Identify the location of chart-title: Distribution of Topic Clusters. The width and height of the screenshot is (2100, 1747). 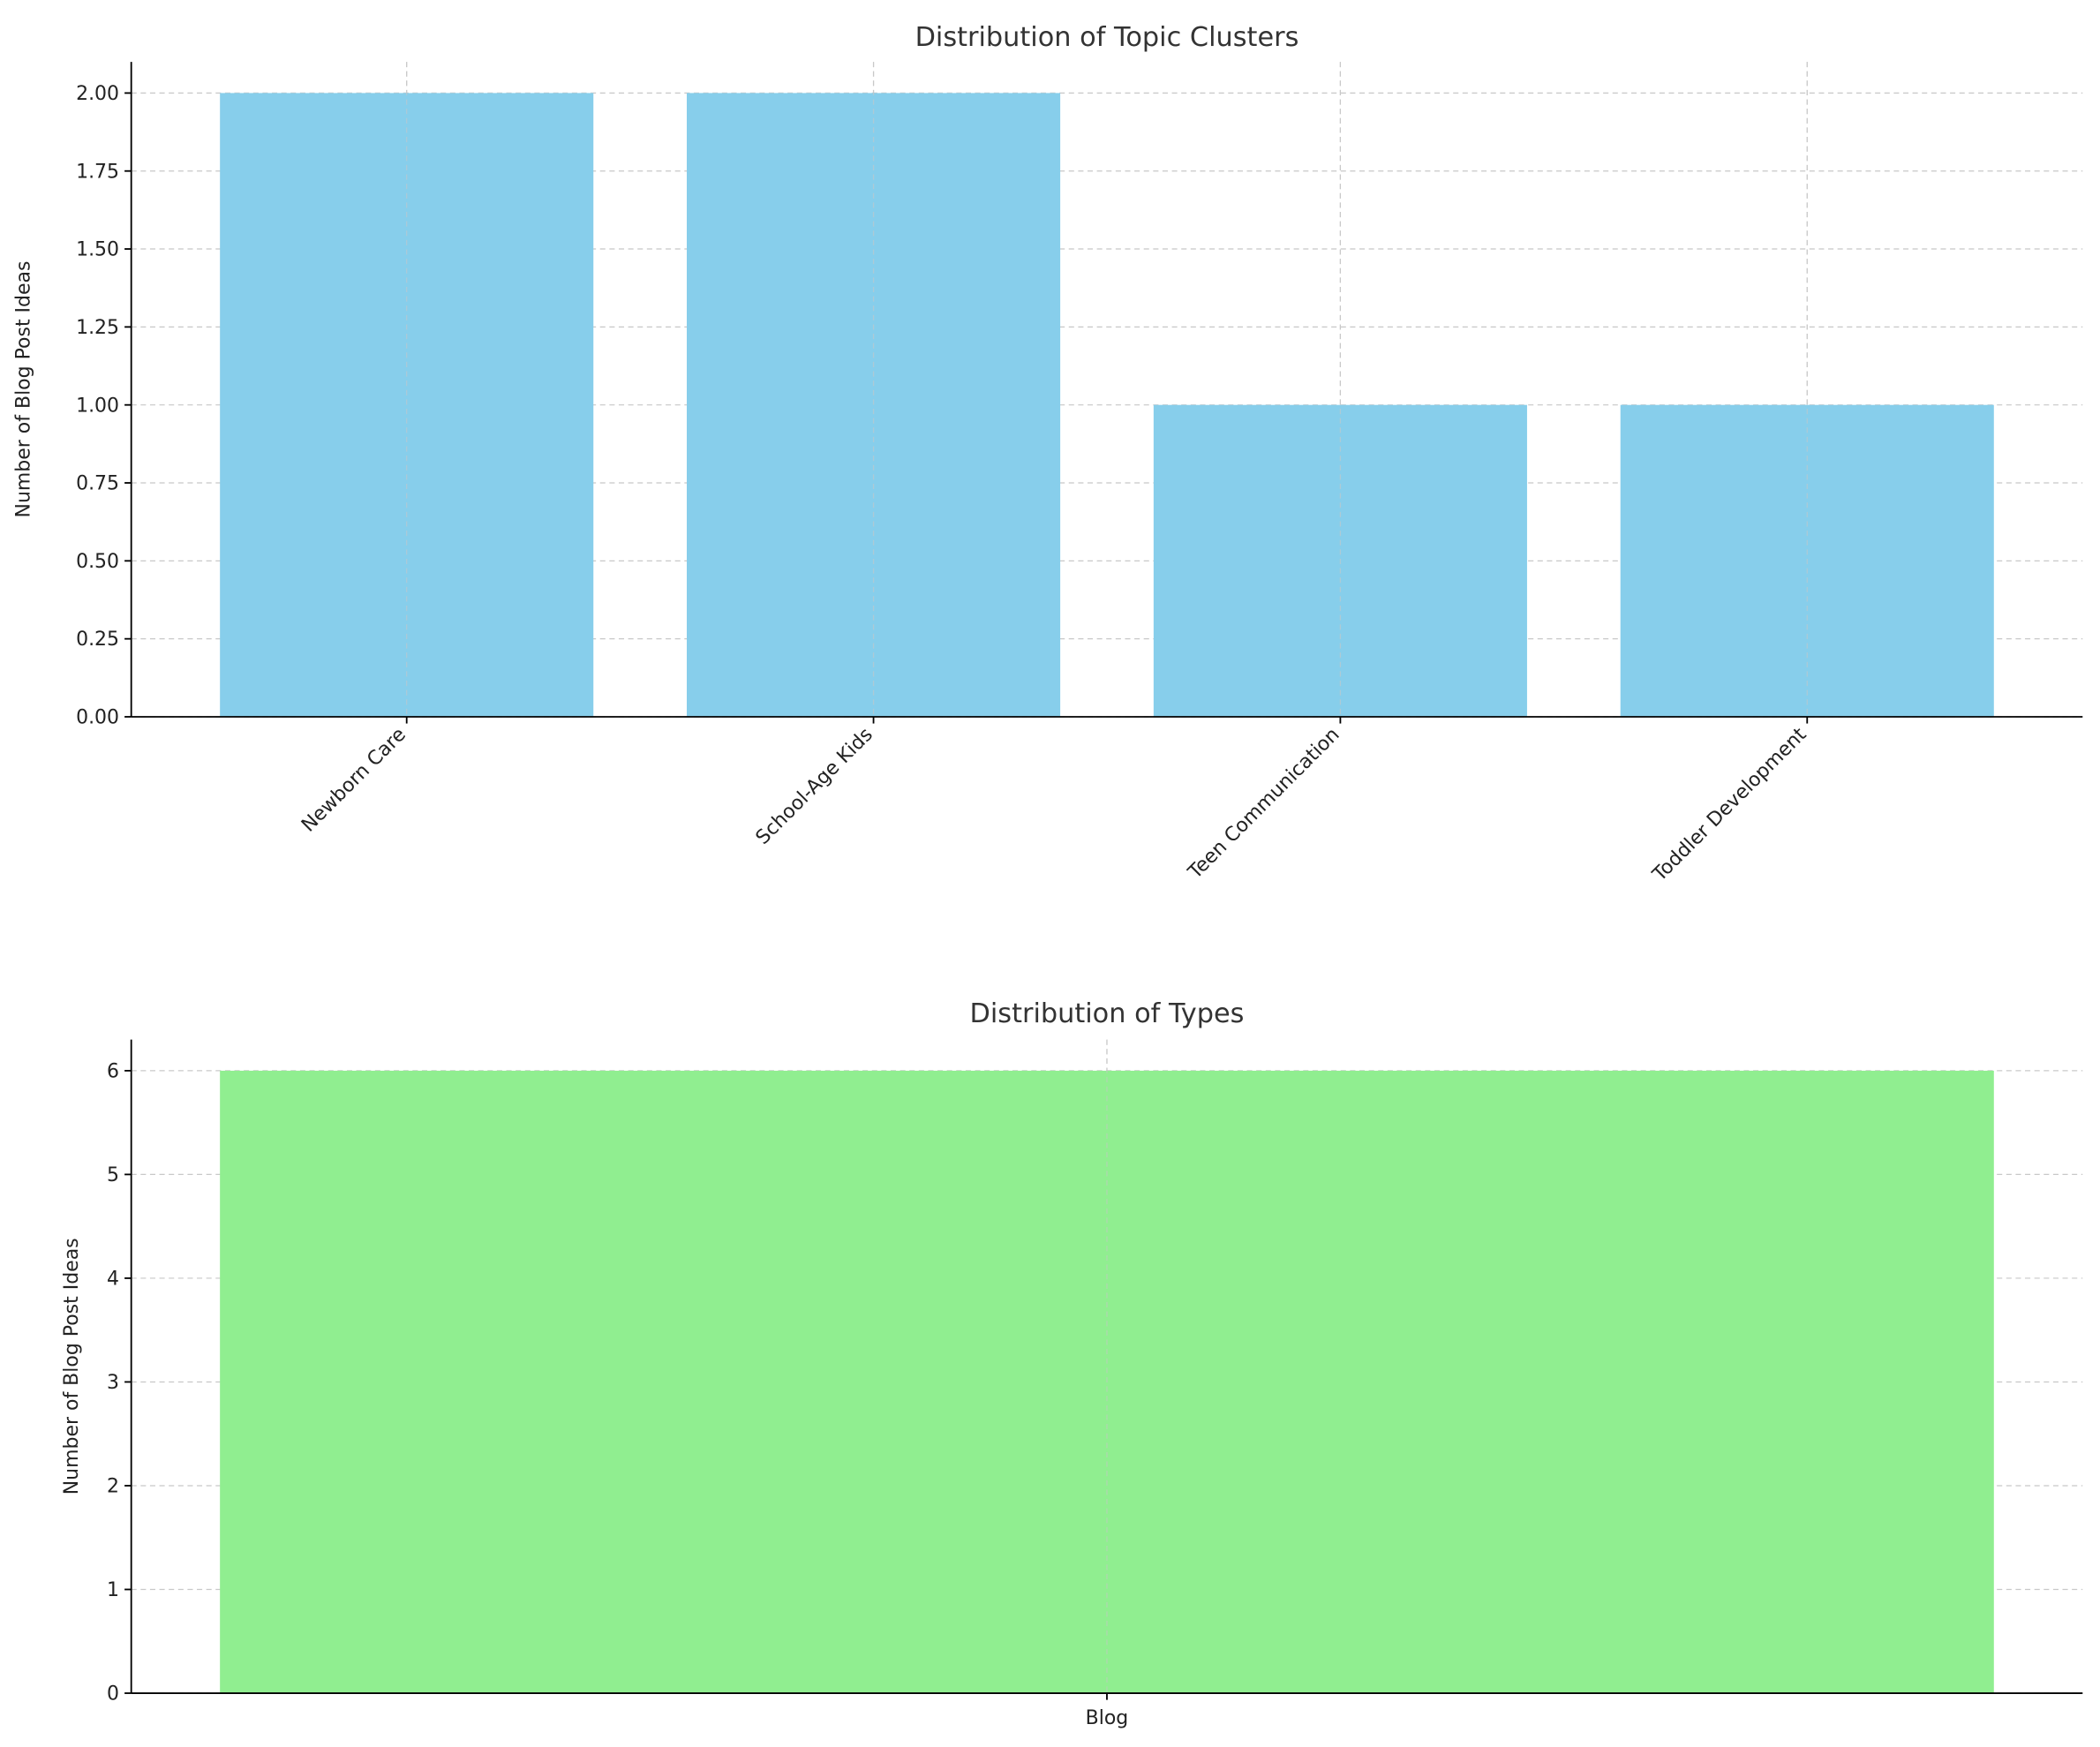
(1107, 37).